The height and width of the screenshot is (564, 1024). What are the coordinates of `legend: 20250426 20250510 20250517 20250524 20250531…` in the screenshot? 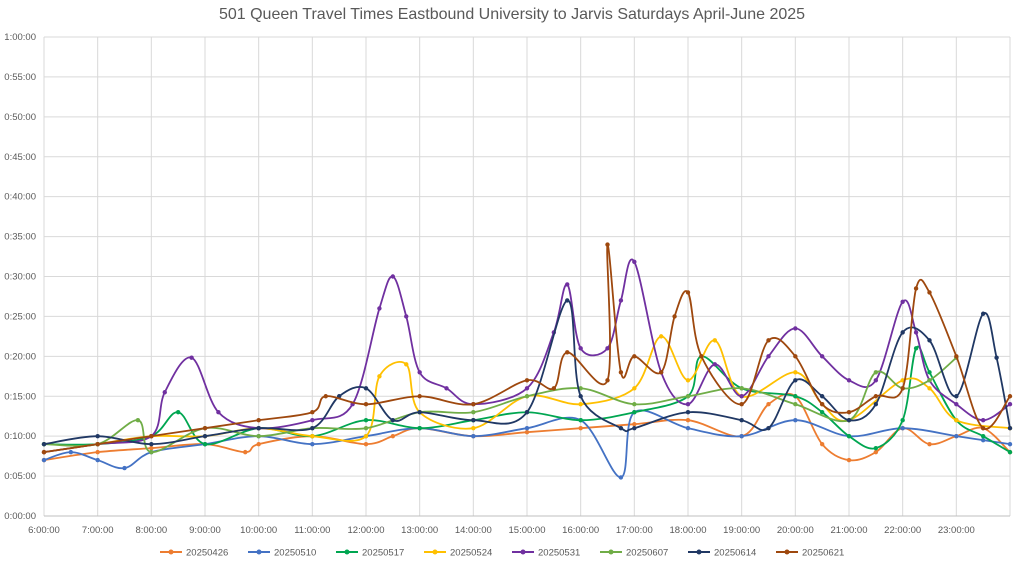 It's located at (502, 553).